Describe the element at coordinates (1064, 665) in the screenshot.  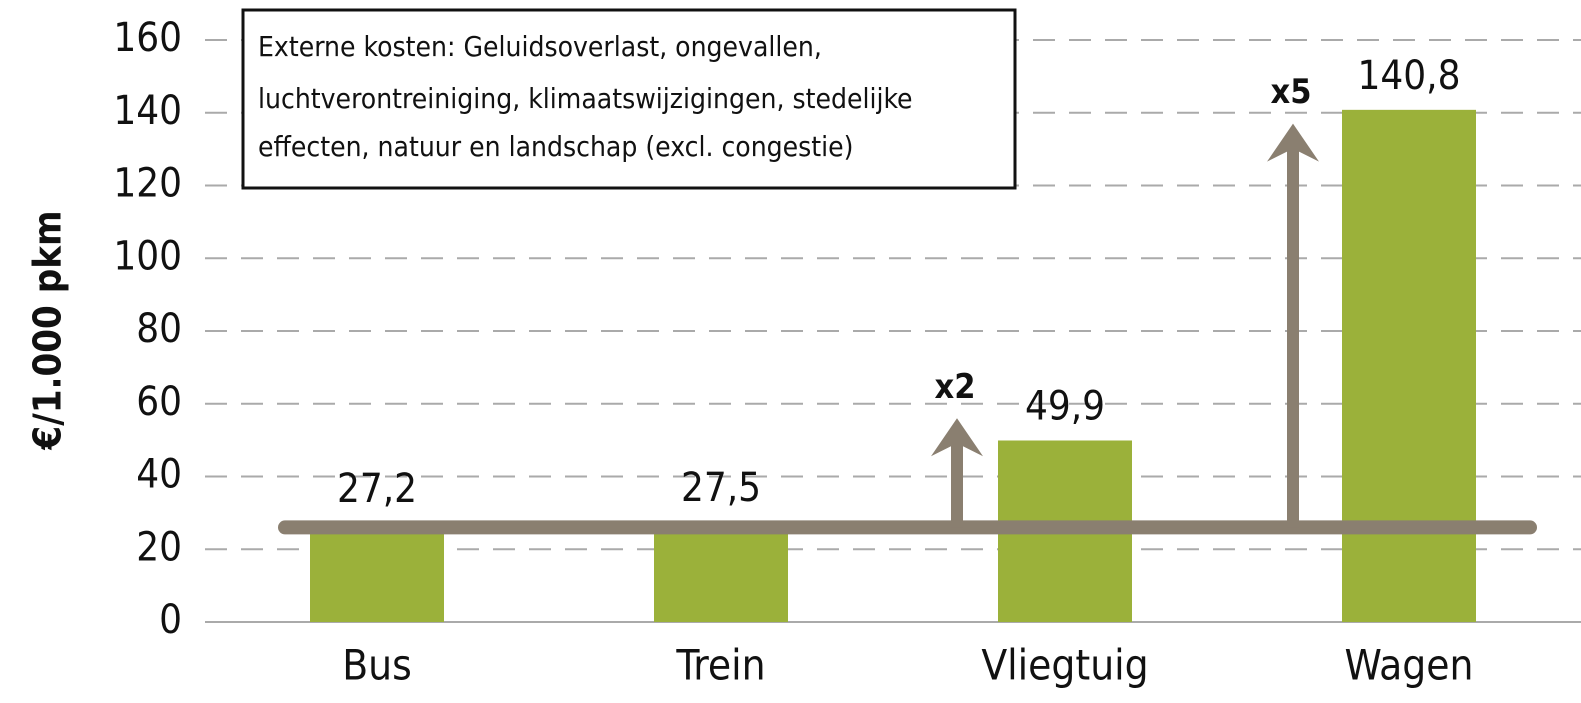
I see `x-tick-label: Vliegtuig` at that location.